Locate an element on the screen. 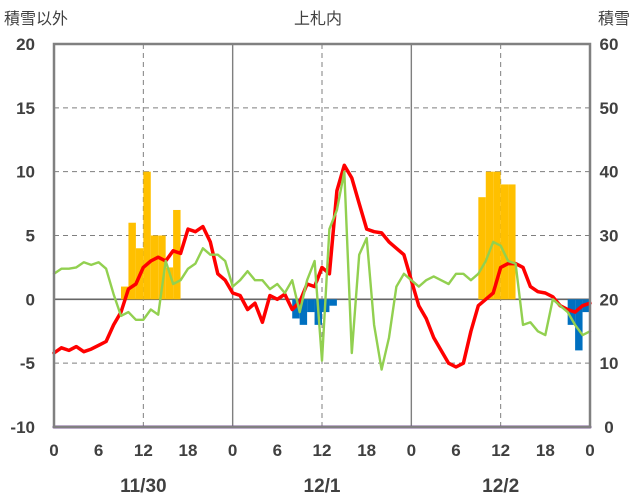 Image resolution: width=636 pixels, height=501 pixels. left-tick-label: 10 is located at coordinates (25, 172).